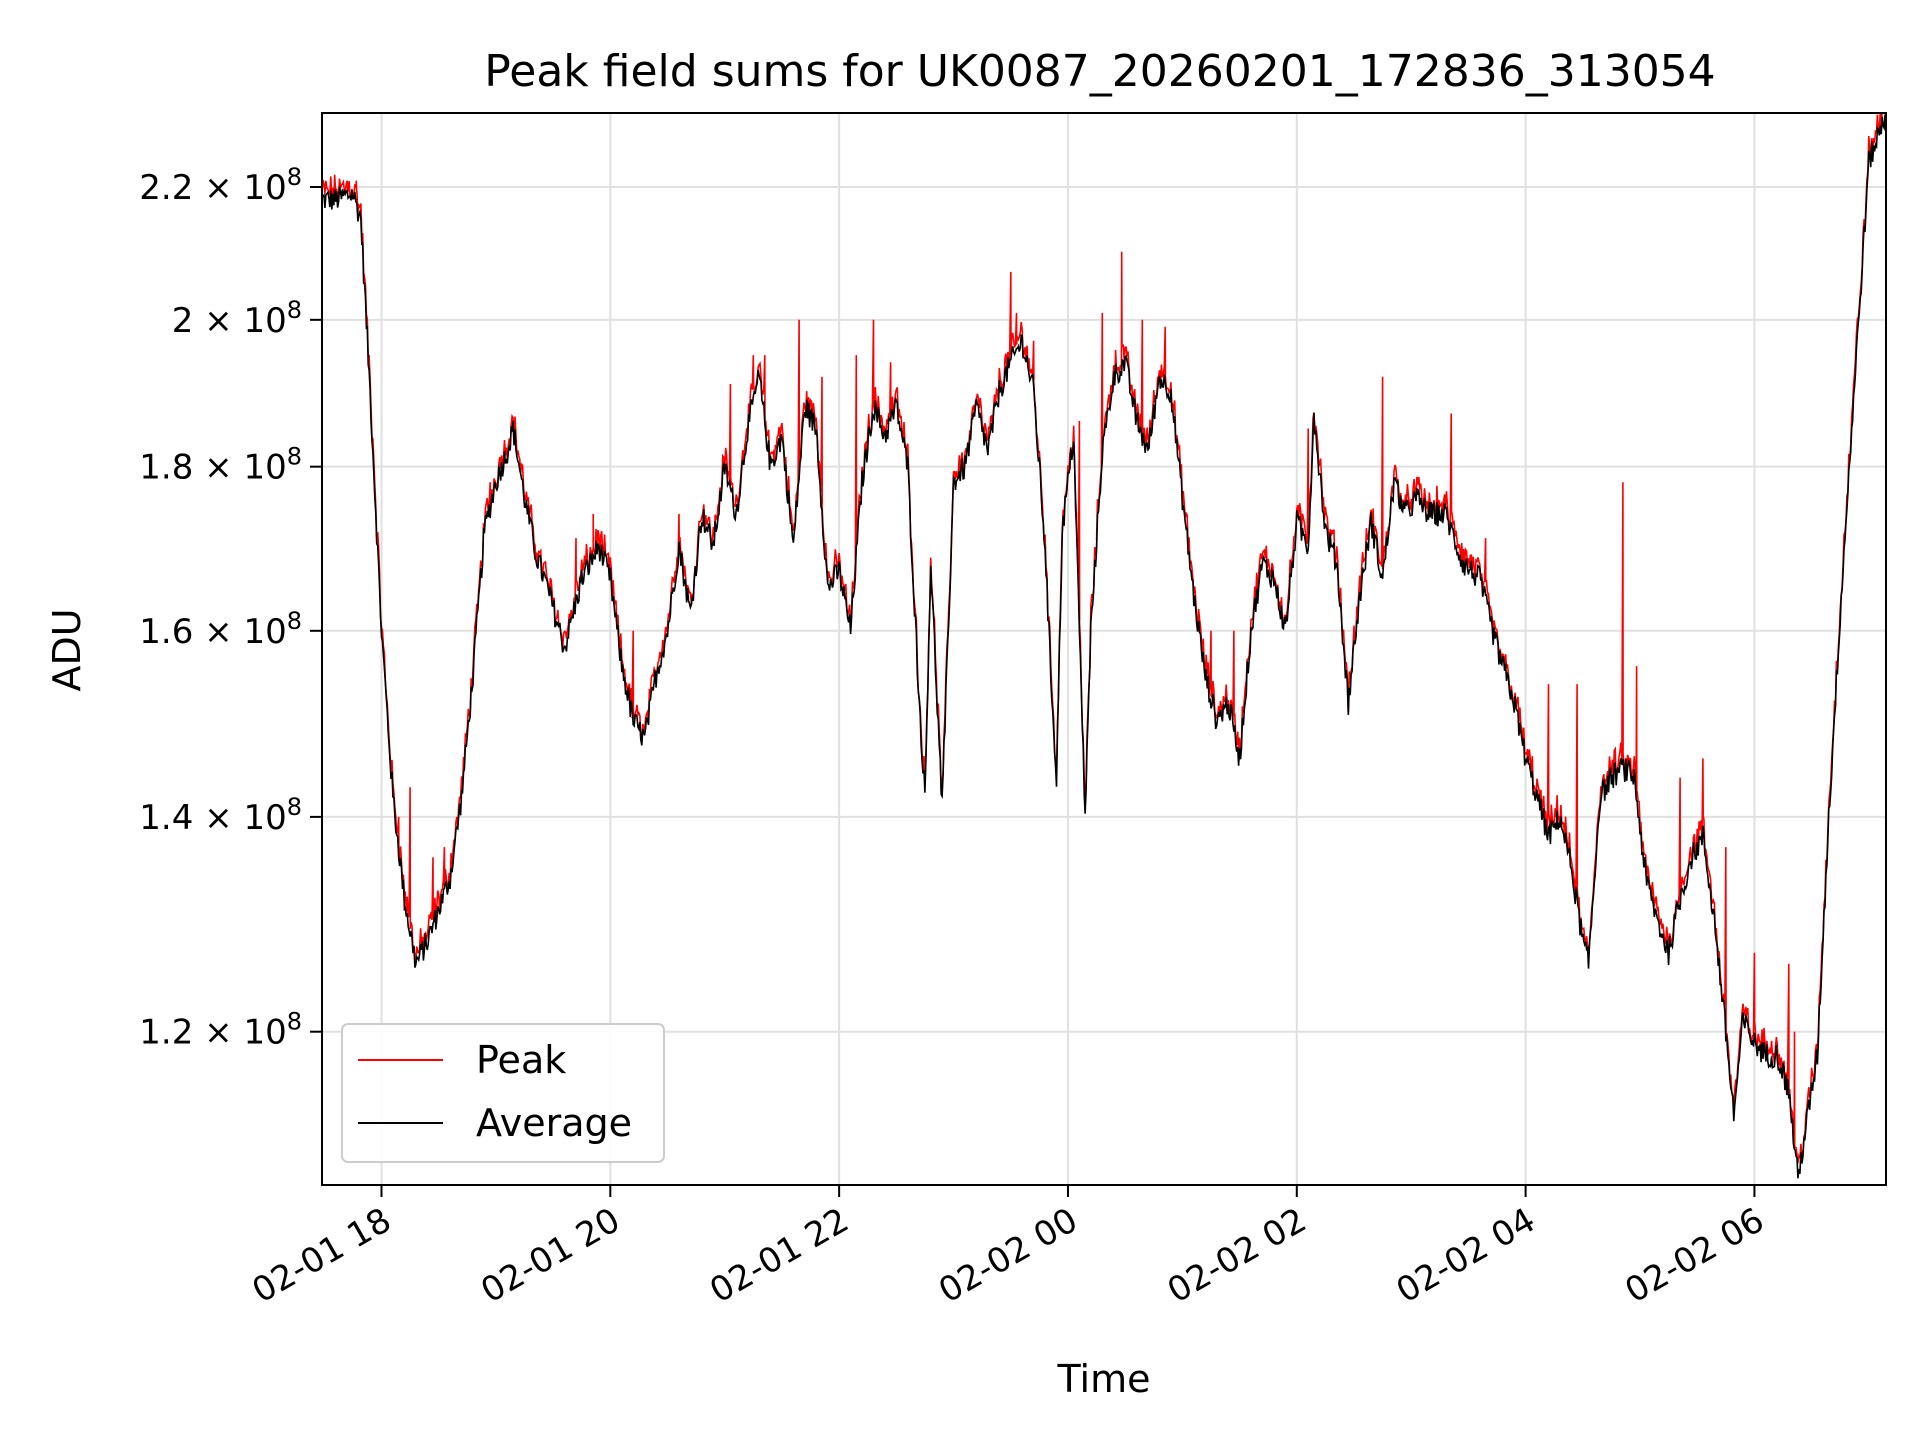 The height and width of the screenshot is (1440, 1920). I want to click on y-tick-label: 2.2 × 108, so click(220, 185).